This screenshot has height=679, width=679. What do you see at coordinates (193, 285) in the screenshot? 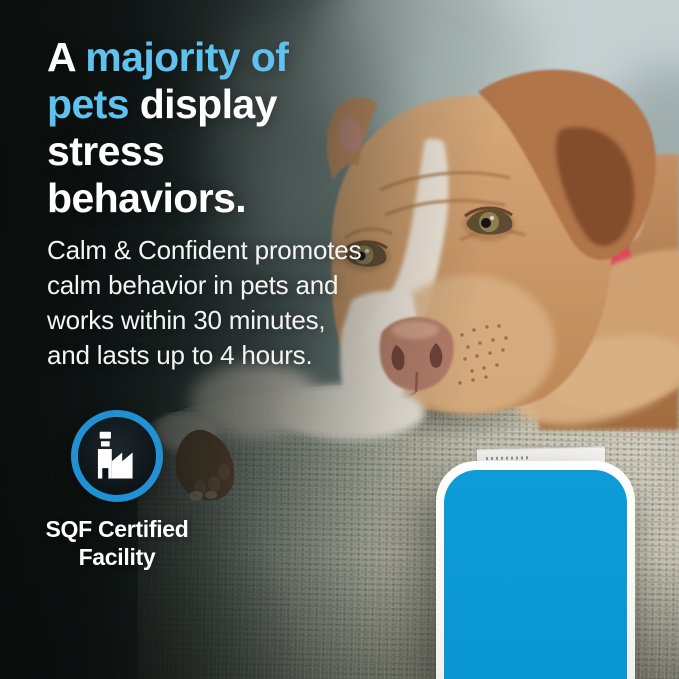
I see `body-line: calm behavior in pets and` at bounding box center [193, 285].